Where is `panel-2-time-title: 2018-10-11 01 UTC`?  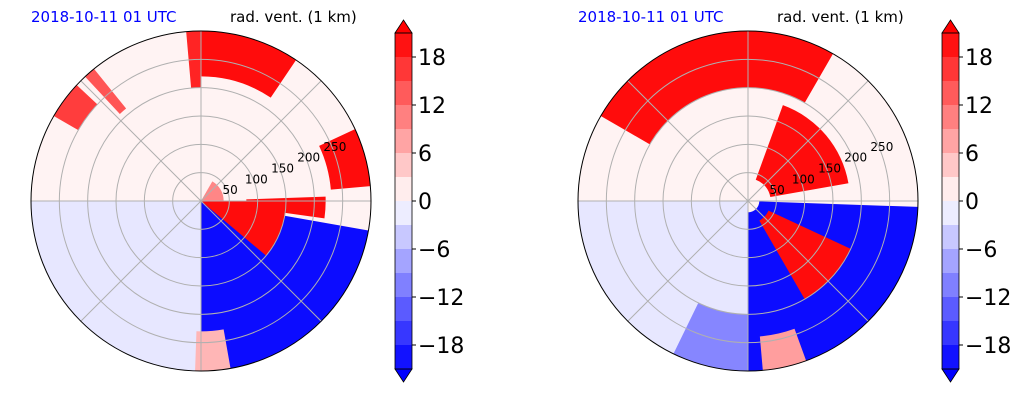
panel-2-time-title: 2018-10-11 01 UTC is located at coordinates (651, 17).